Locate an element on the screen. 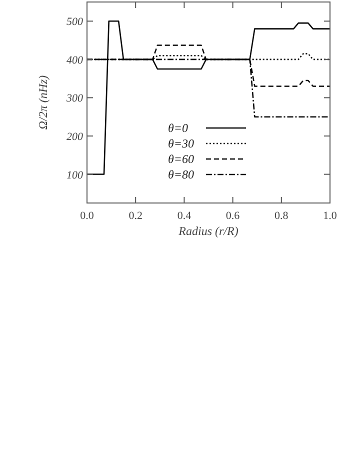 Image resolution: width=345 pixels, height=459 pixels. legend-label: θ=30 is located at coordinates (181, 143).